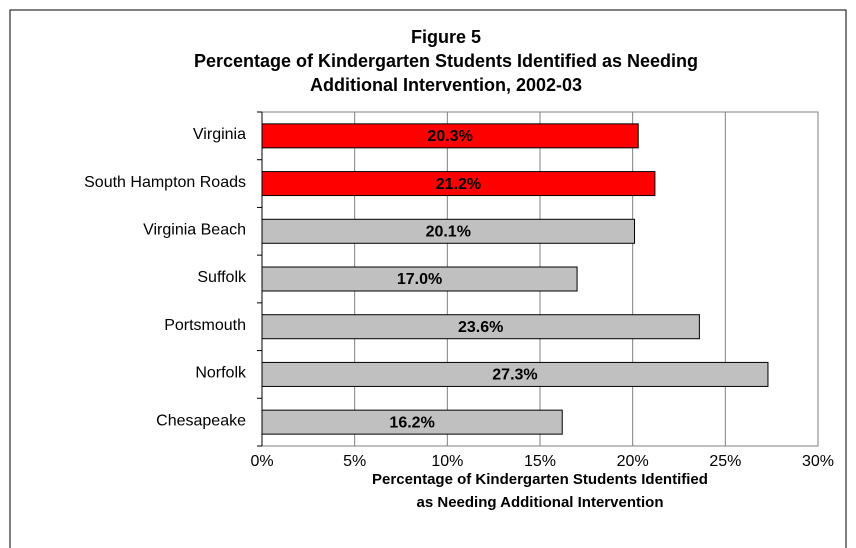 The width and height of the screenshot is (856, 548). What do you see at coordinates (725, 461) in the screenshot?
I see `x-tick-label: 25%` at bounding box center [725, 461].